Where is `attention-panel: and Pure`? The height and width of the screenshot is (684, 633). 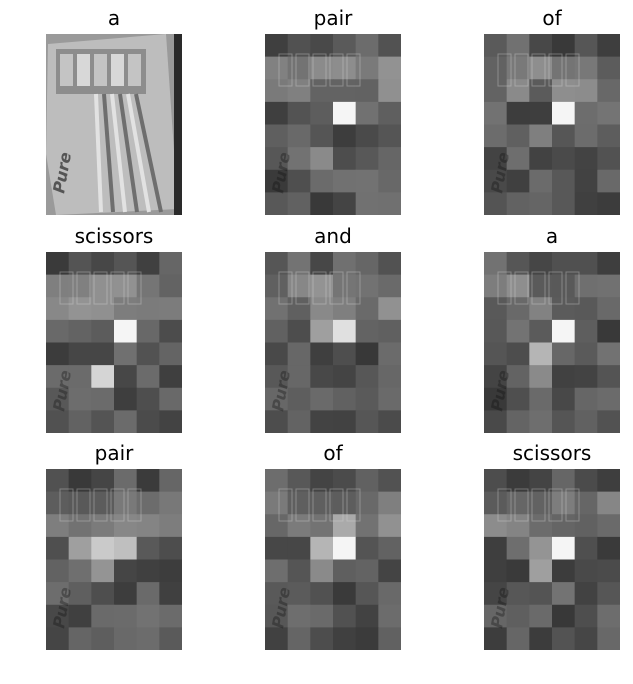 attention-panel: and Pure is located at coordinates (333, 328).